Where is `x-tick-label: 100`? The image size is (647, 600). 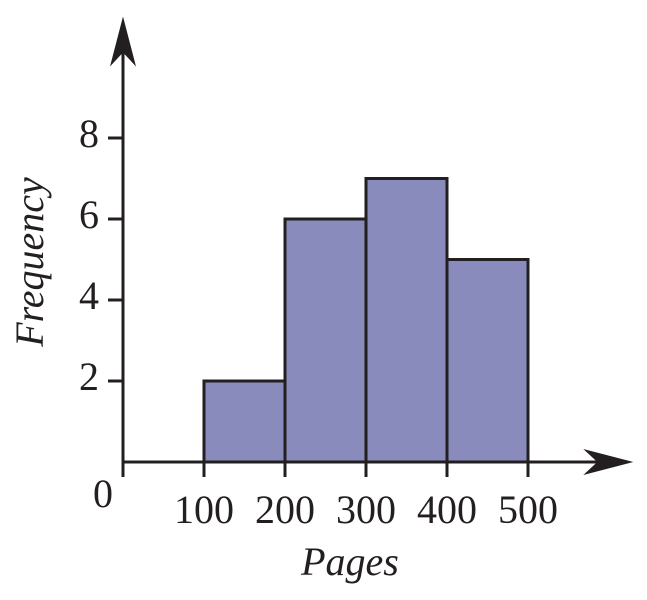
x-tick-label: 100 is located at coordinates (204, 509).